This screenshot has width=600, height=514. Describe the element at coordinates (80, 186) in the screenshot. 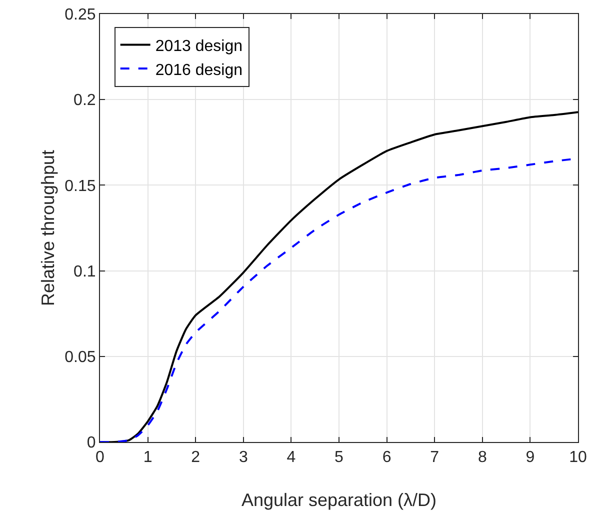

I see `y-tick-label: 0.15` at that location.